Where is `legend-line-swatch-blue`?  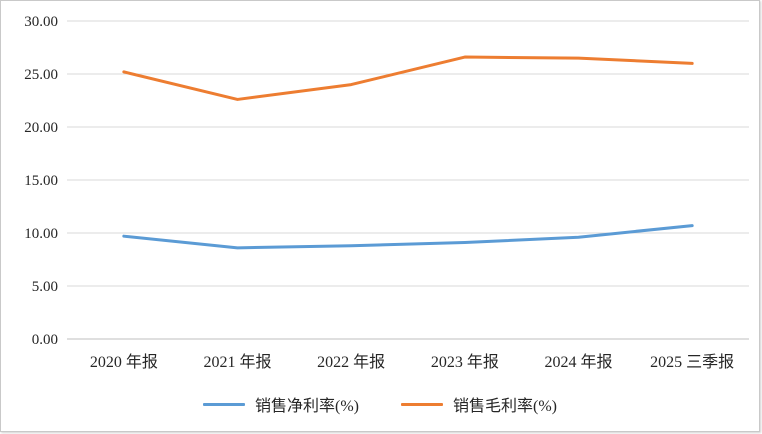 legend-line-swatch-blue is located at coordinates (224, 404).